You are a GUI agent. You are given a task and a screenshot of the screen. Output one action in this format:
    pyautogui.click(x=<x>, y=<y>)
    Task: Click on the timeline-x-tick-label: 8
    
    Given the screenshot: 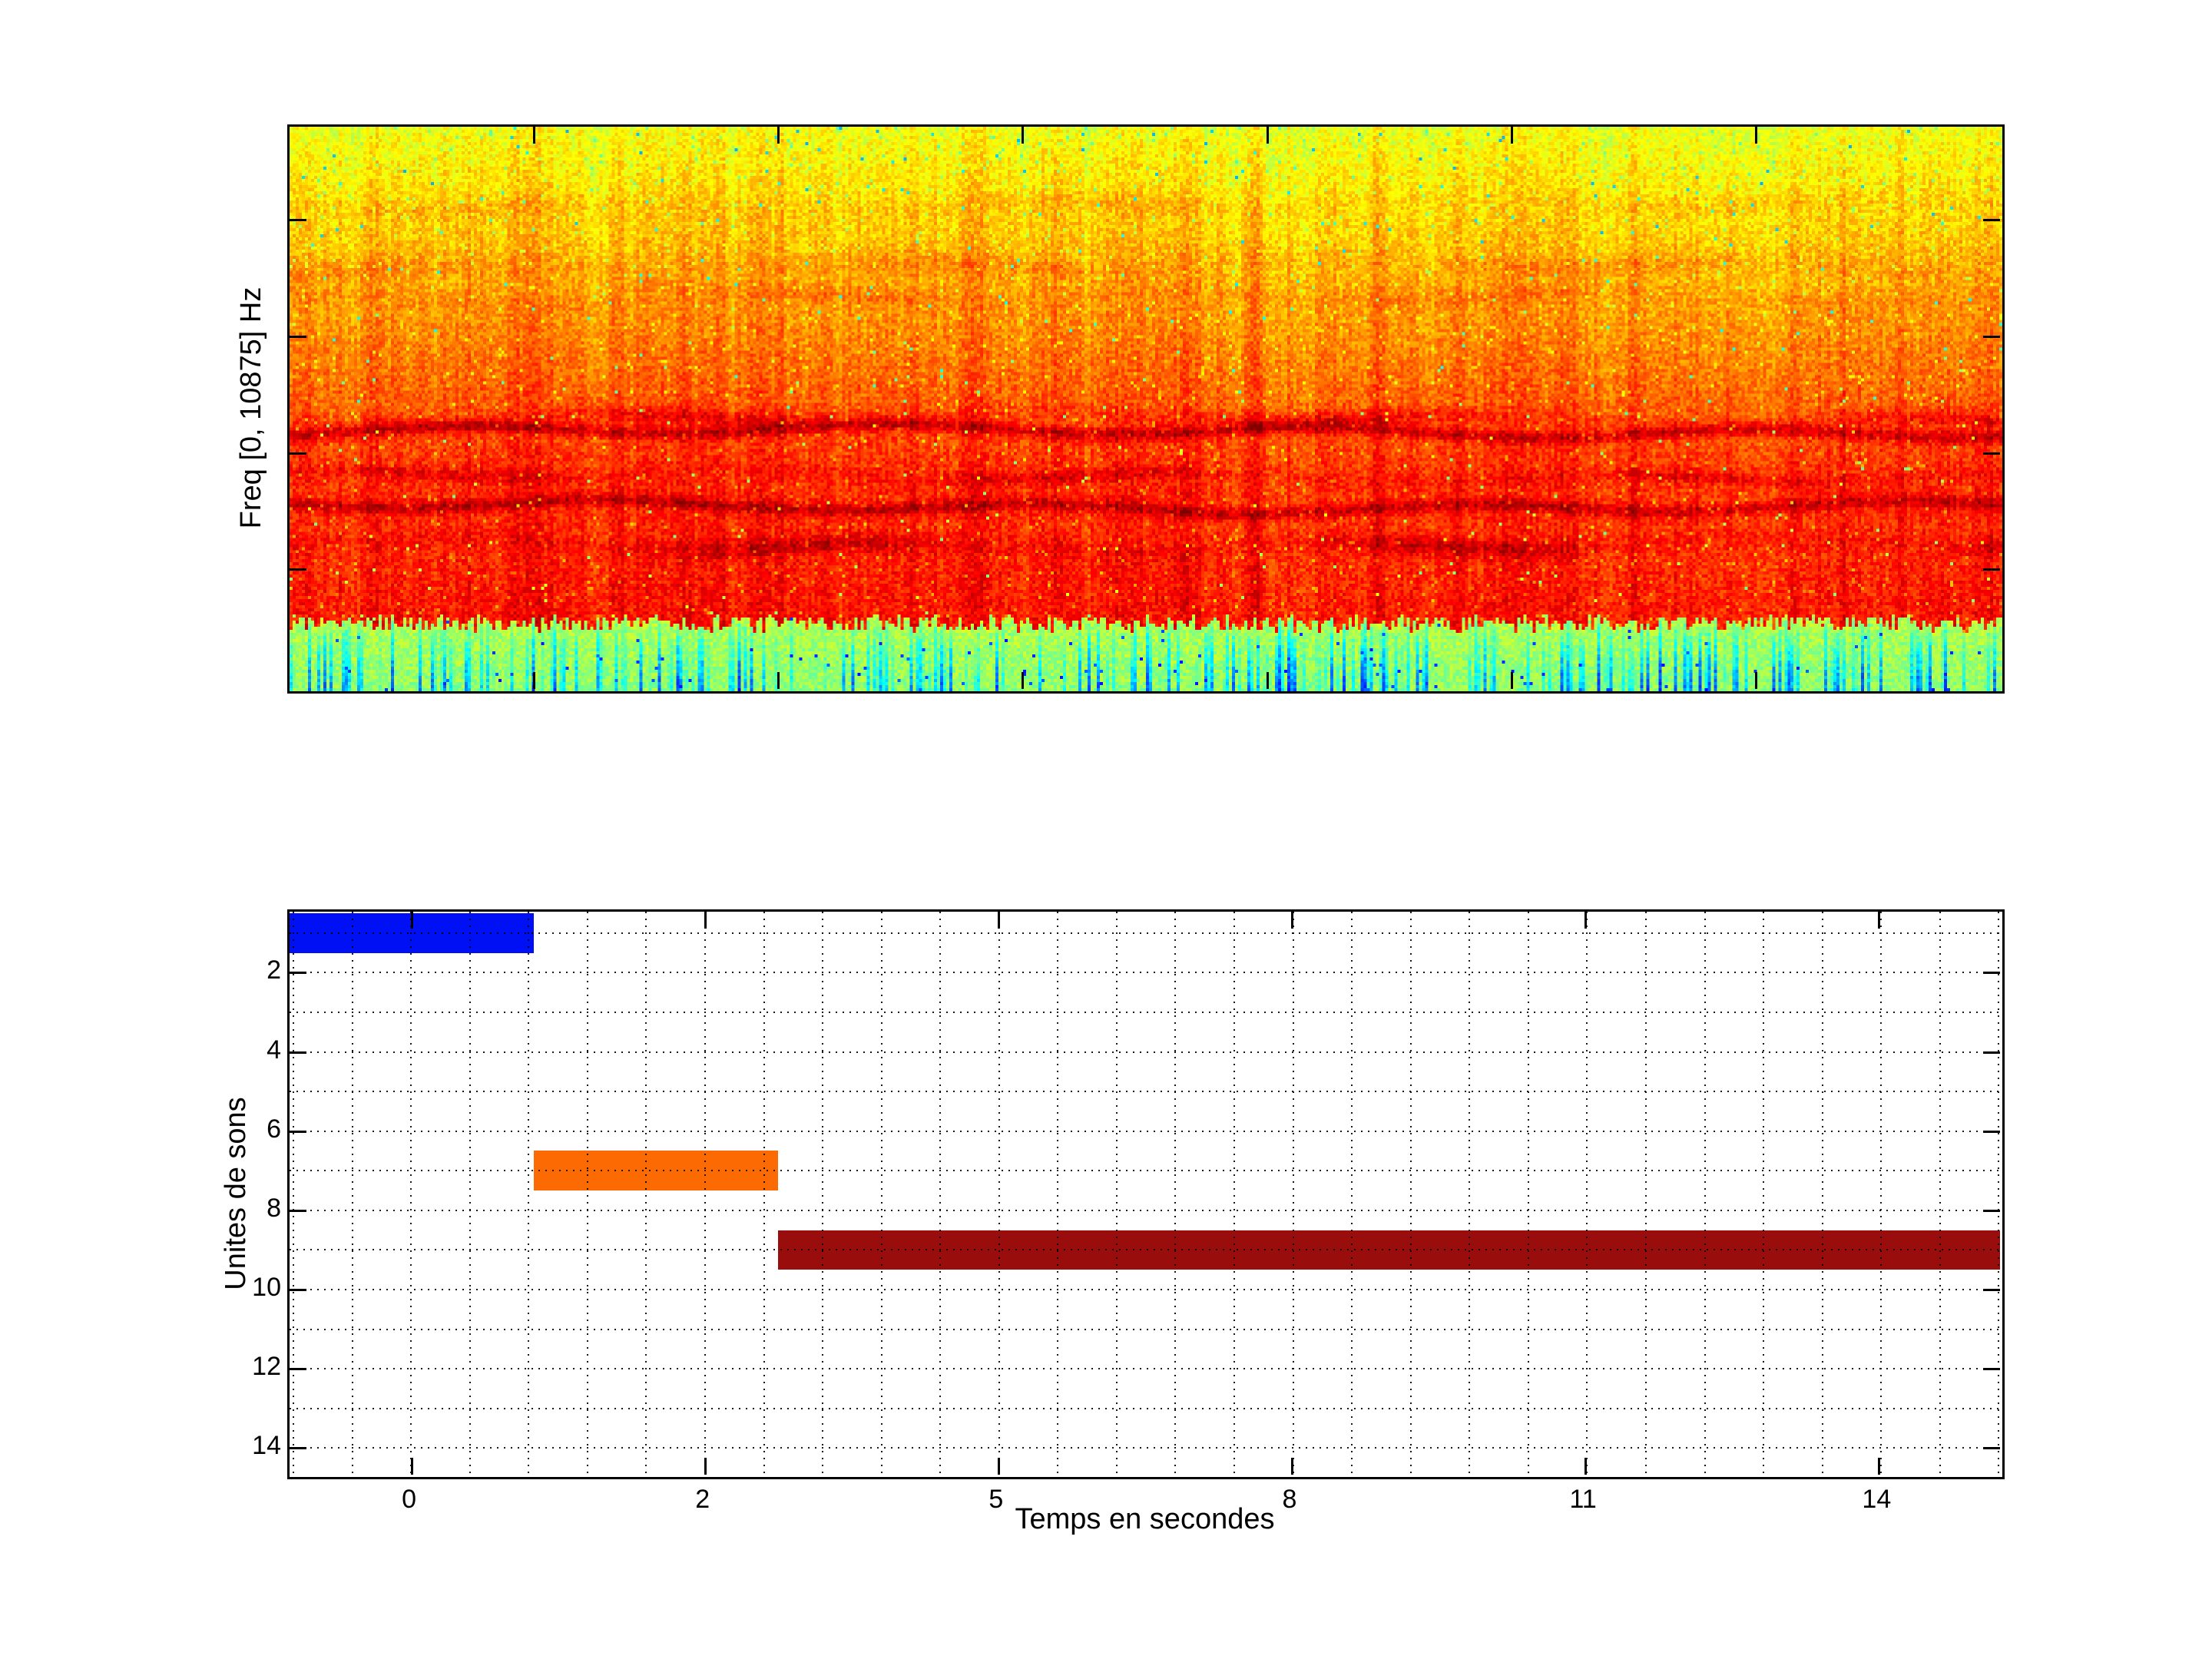 What is the action you would take?
    pyautogui.click(x=1289, y=1500)
    